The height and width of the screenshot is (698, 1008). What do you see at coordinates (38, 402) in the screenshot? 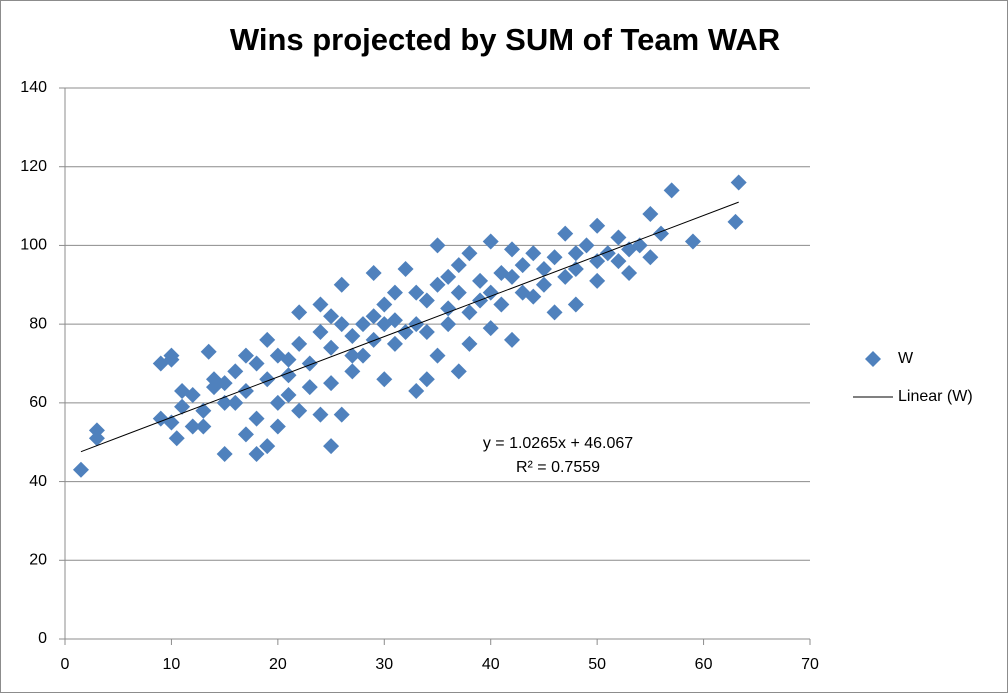
I see `y-tick-label: 60` at bounding box center [38, 402].